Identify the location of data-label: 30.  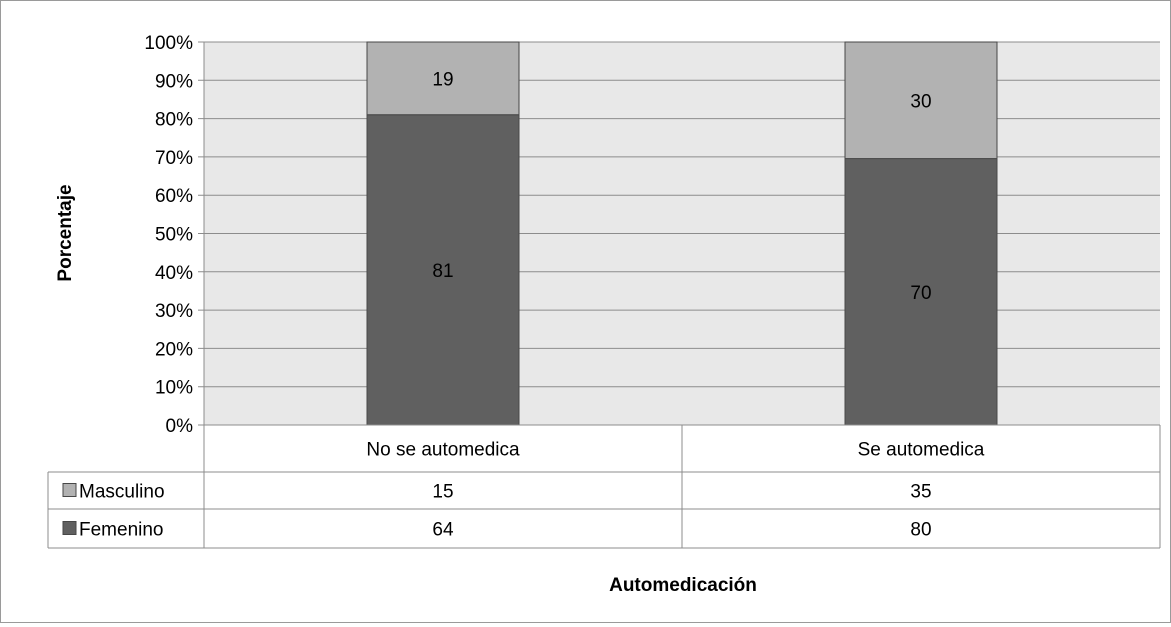
(920, 101).